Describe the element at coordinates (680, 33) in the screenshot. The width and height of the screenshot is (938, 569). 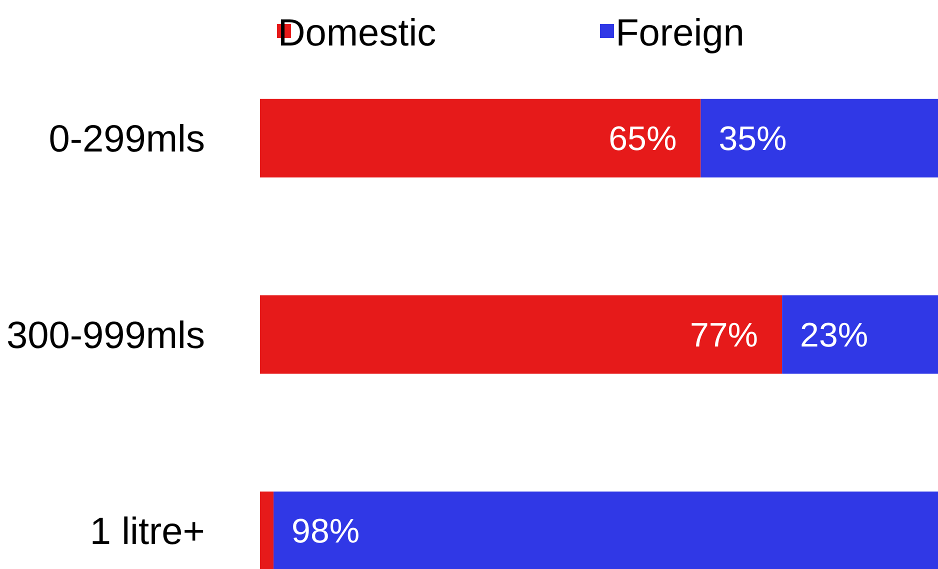
I see `legend-label: Foreign` at that location.